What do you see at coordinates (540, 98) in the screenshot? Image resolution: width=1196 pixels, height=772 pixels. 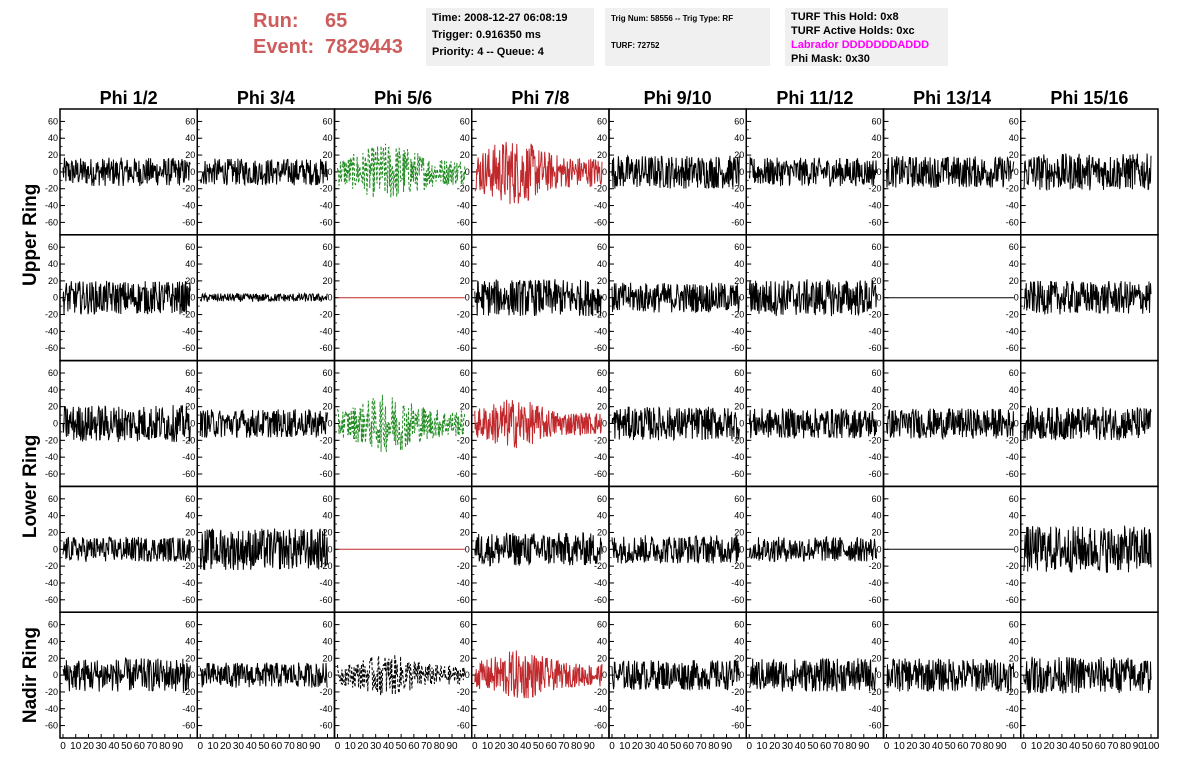 I see `column-header: Phi 7/8` at bounding box center [540, 98].